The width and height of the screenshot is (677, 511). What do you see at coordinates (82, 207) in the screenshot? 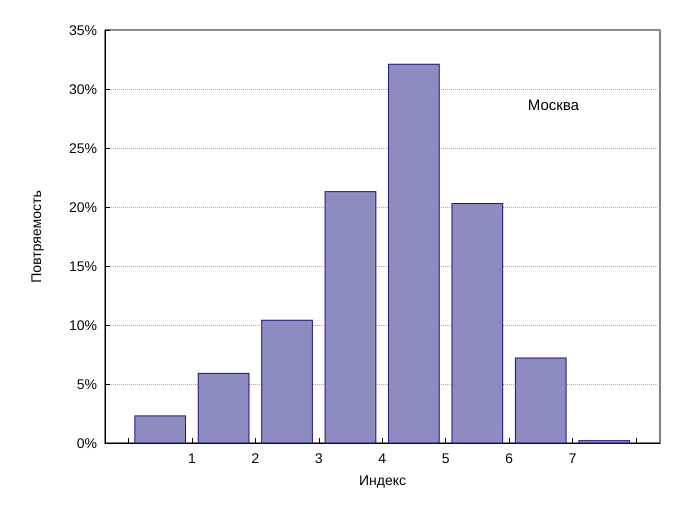
I see `y-tick-label: 20%` at bounding box center [82, 207].